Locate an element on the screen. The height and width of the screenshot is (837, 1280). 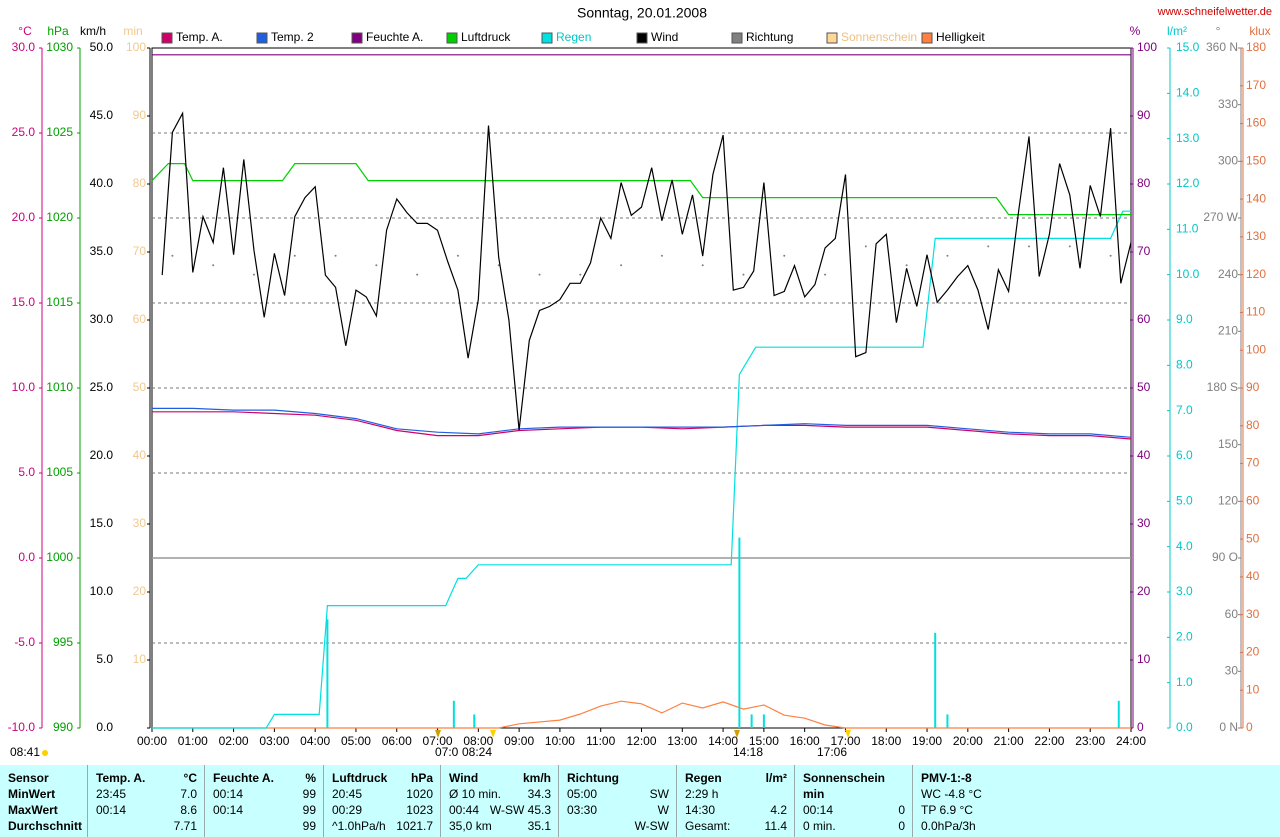
x-tick-label: 05:00 is located at coordinates (356, 741).